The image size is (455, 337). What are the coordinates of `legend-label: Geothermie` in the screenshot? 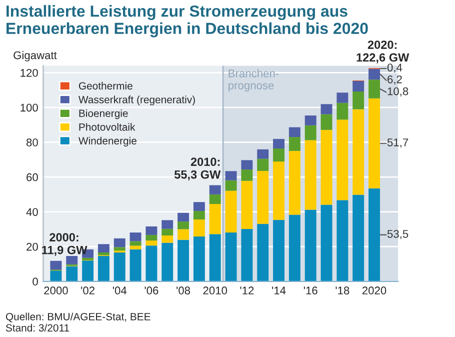 It's located at (105, 86).